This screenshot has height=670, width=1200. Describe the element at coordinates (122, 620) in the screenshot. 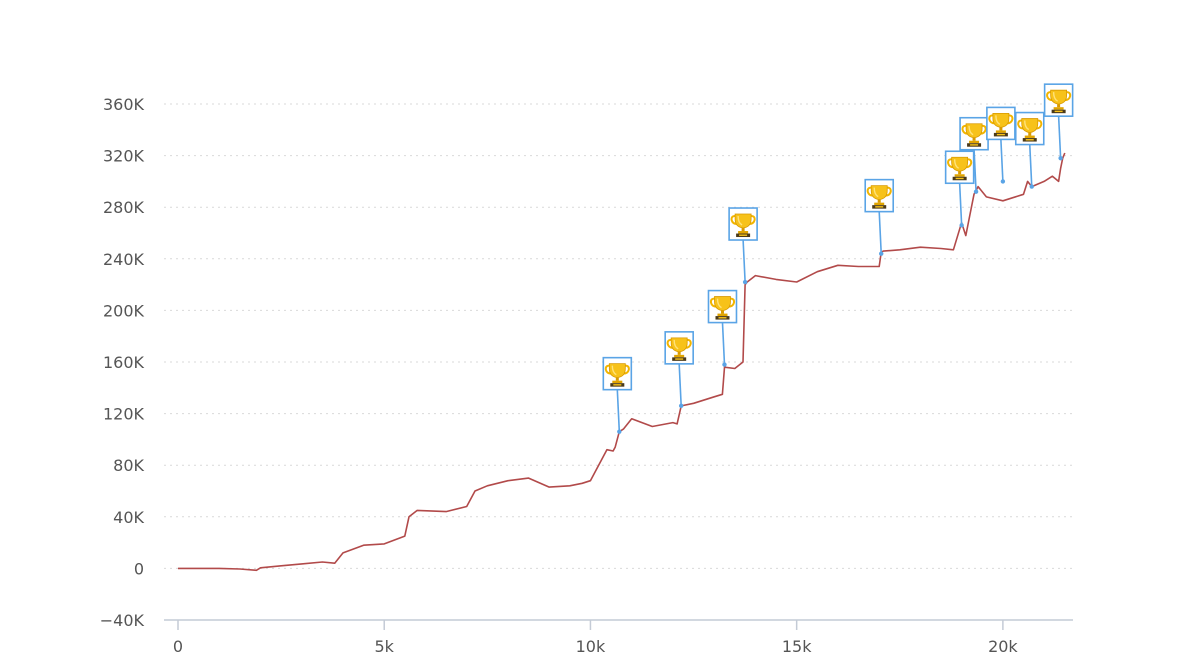

I see `y-tick-label: −40K` at that location.